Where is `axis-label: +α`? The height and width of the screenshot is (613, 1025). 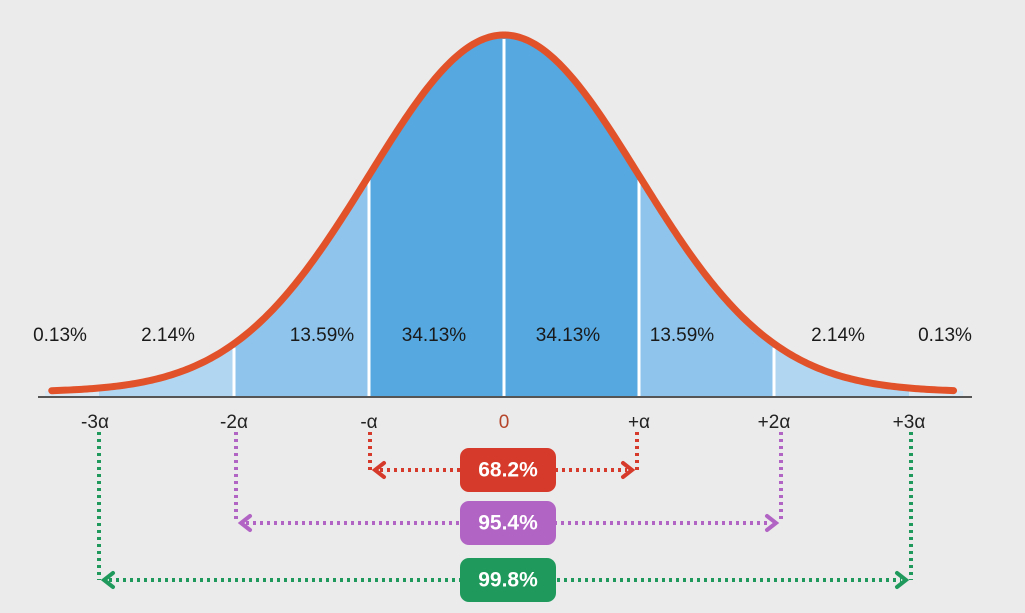
axis-label: +α is located at coordinates (639, 422).